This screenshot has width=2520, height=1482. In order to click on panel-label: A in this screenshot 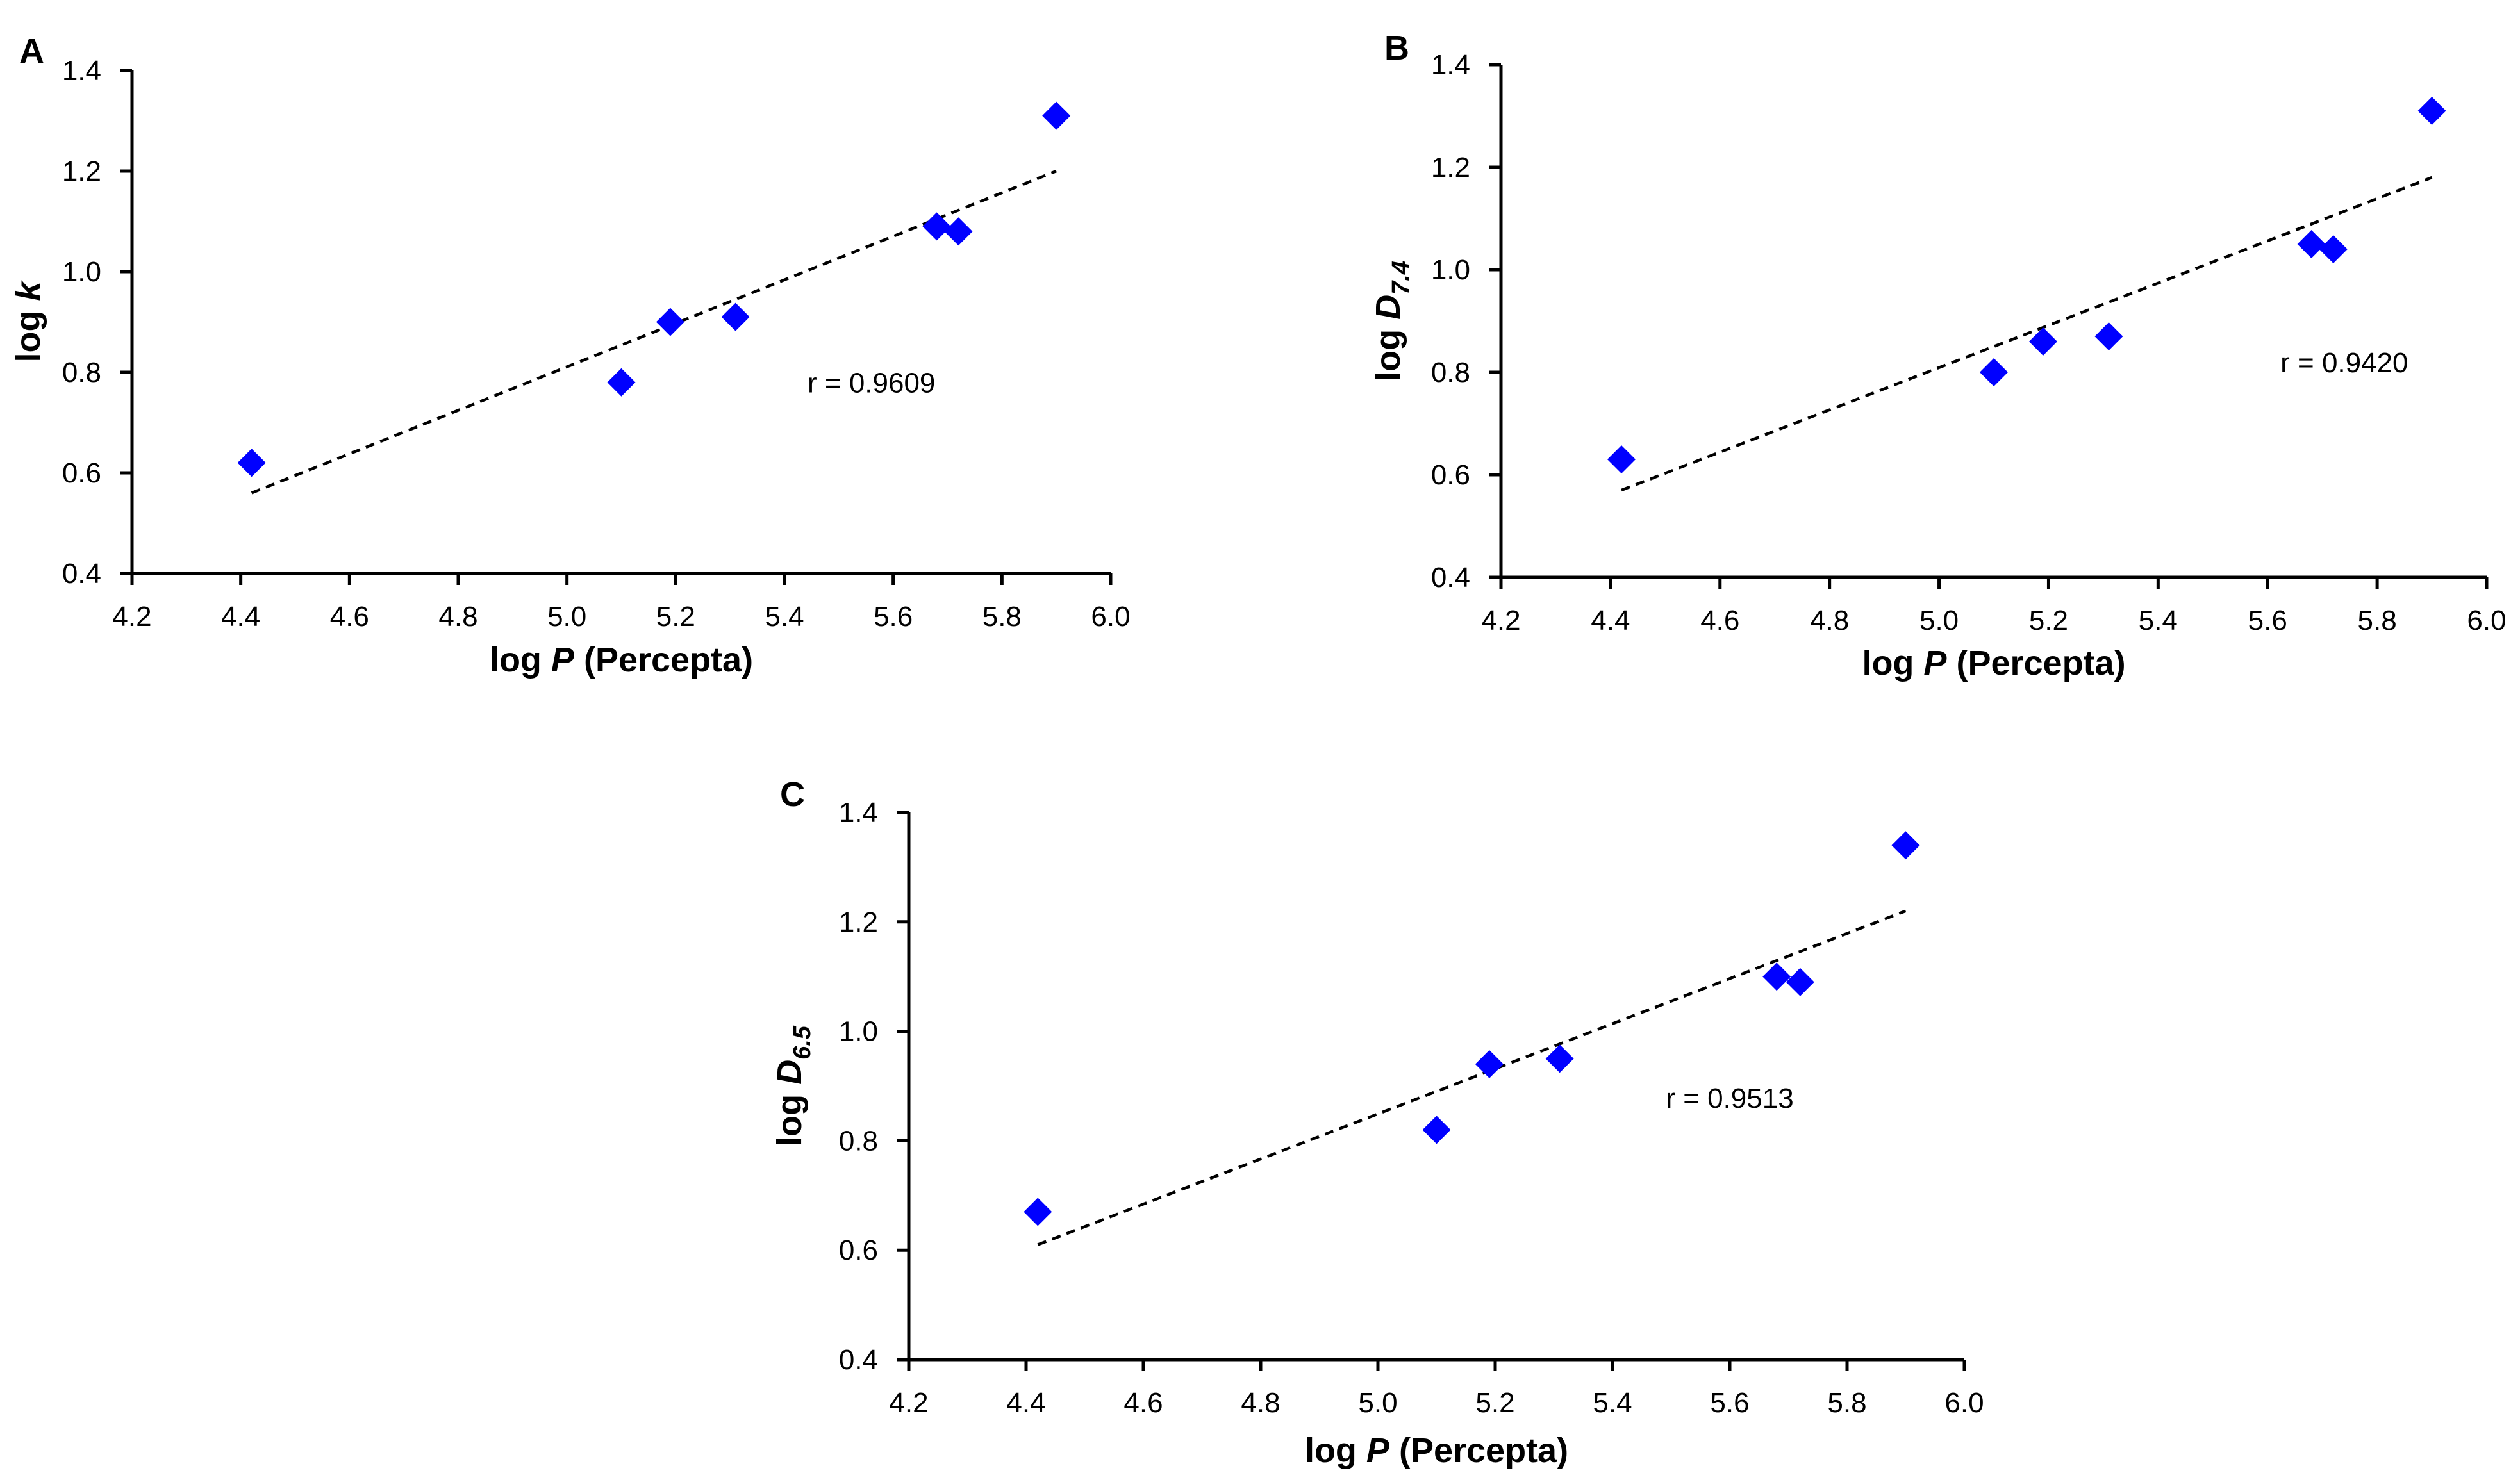, I will do `click(31, 51)`.